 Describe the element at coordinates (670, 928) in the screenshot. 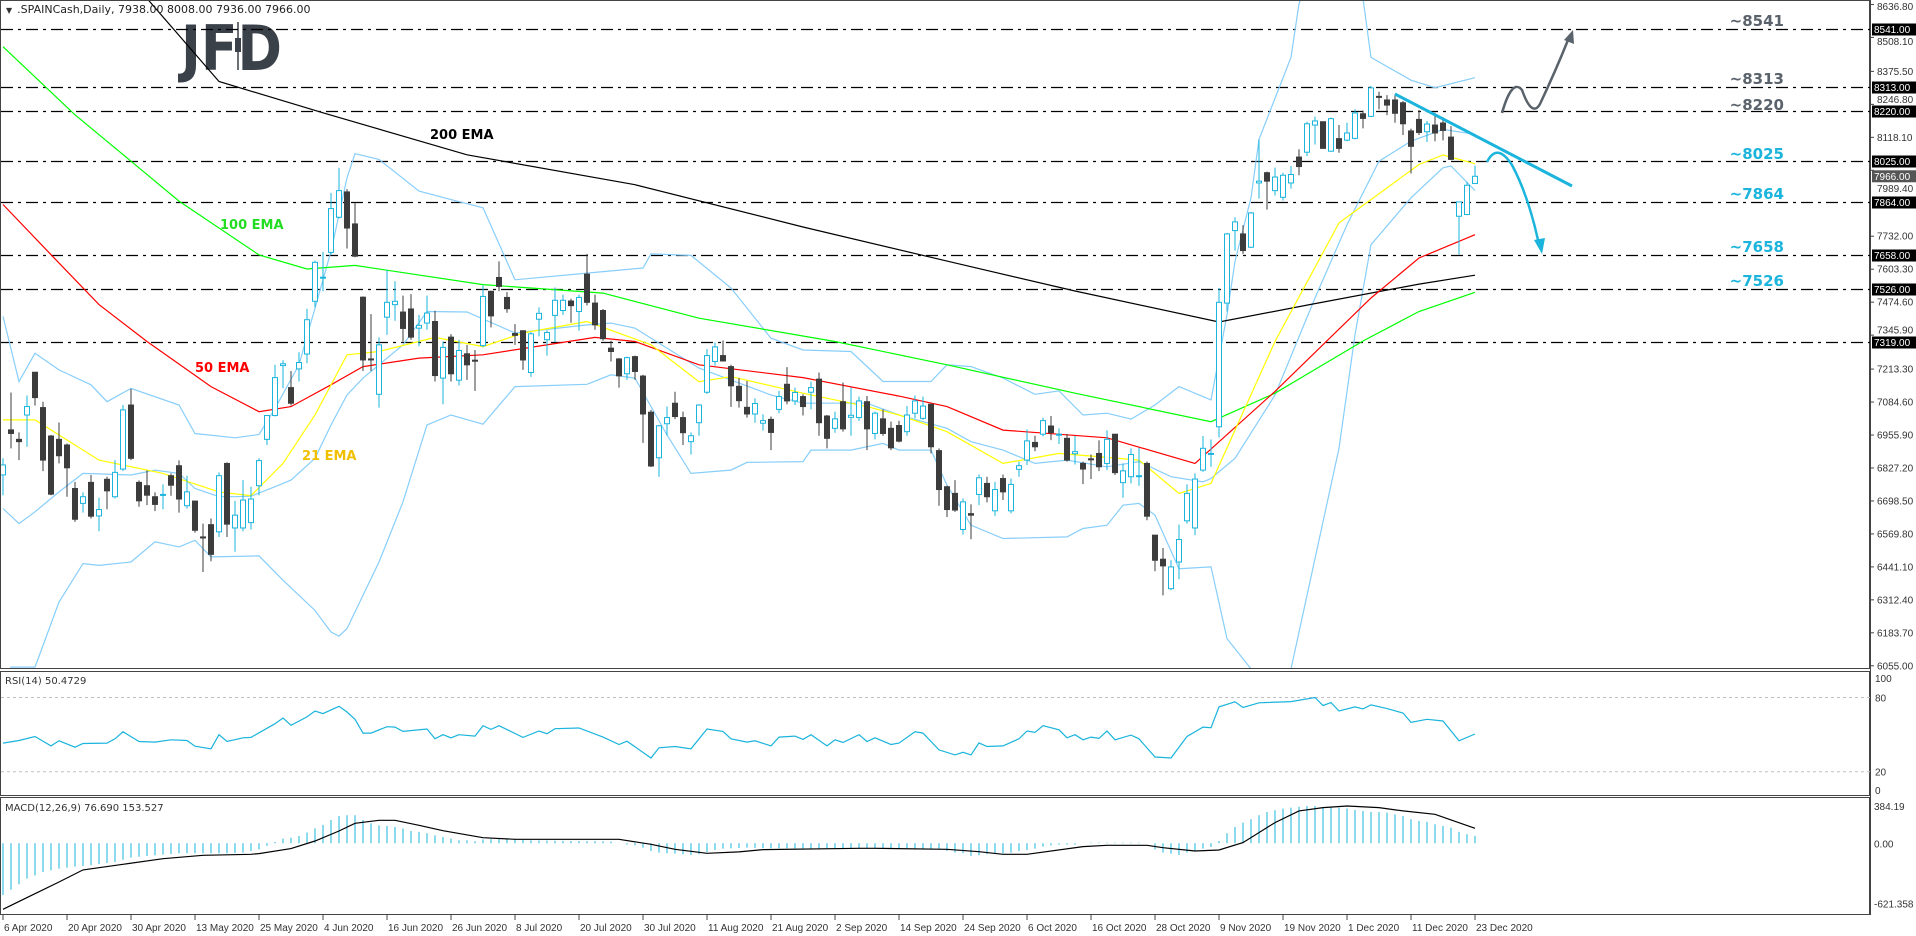

I see `date-tick-label: 30 Jul 2020` at that location.